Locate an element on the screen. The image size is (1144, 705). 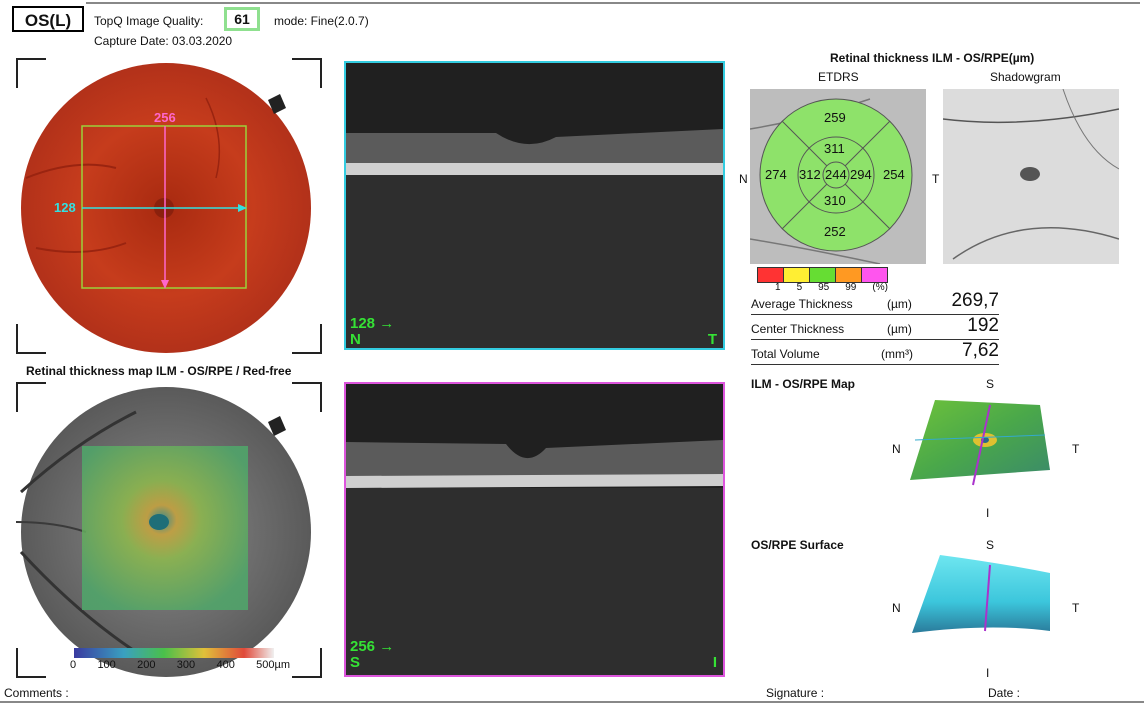
quality-label: TopQ Image Quality: is located at coordinates (149, 21).